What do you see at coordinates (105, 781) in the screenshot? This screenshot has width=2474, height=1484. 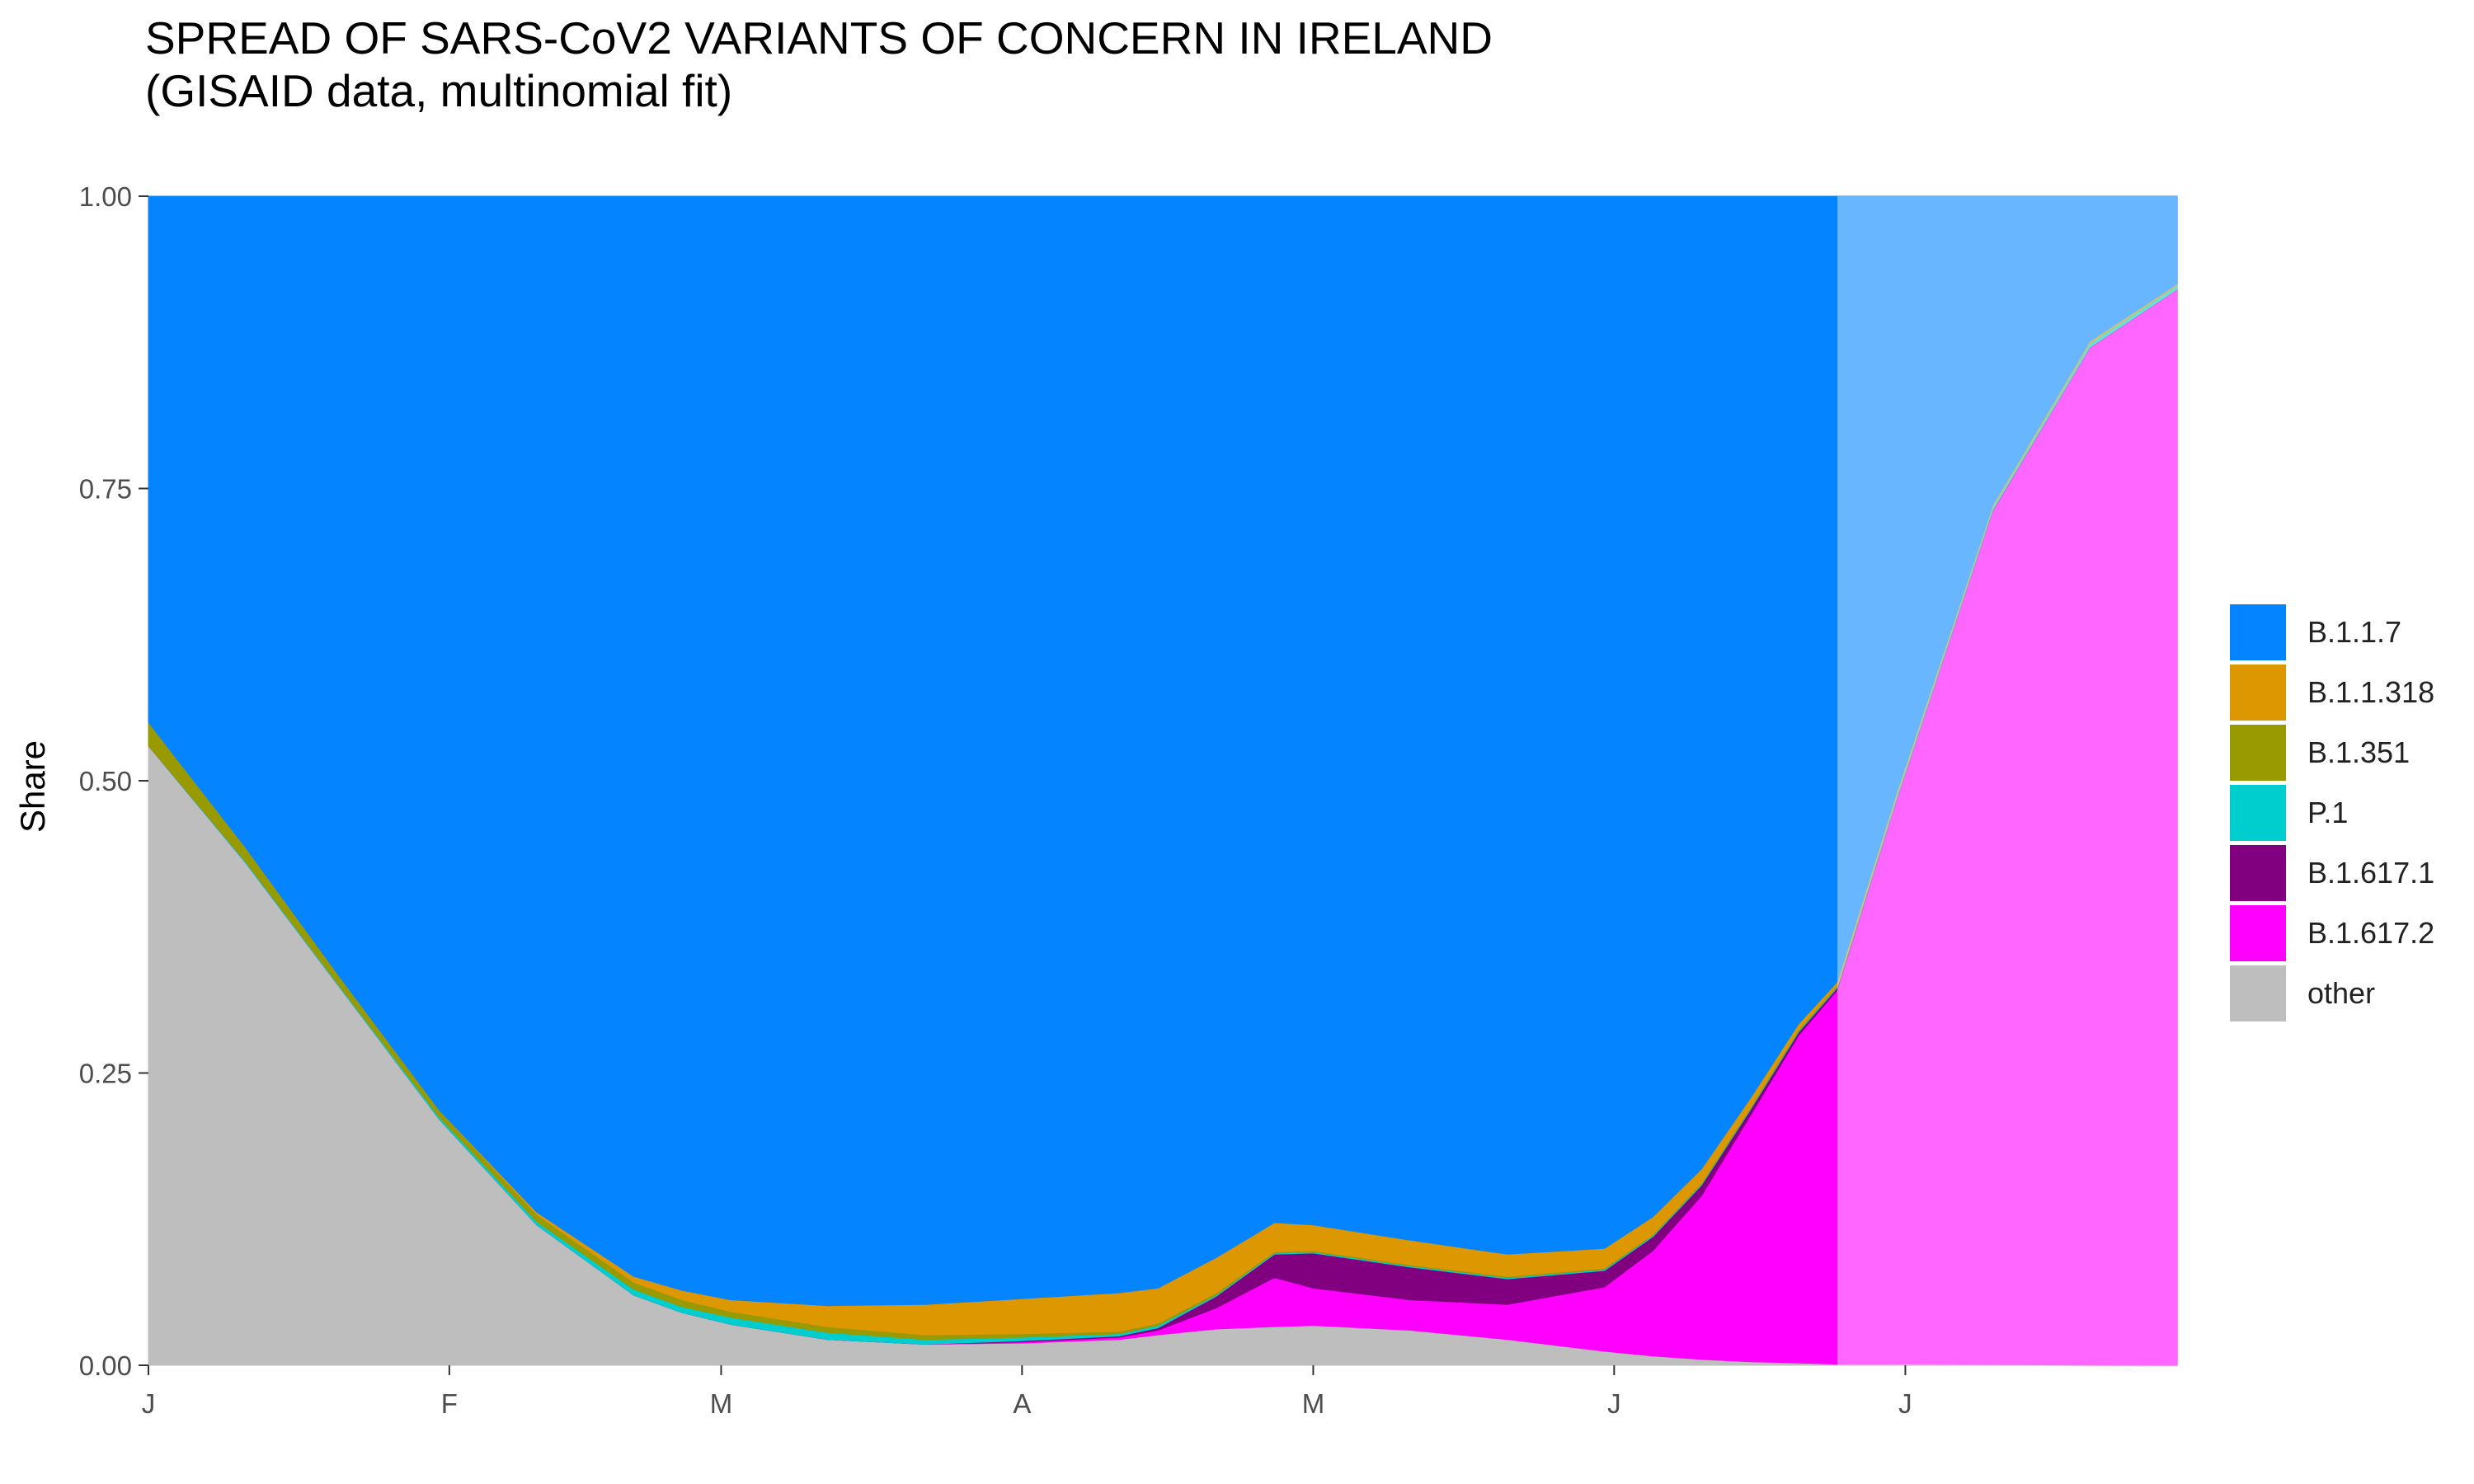 I see `y-tick-label: 0.50` at bounding box center [105, 781].